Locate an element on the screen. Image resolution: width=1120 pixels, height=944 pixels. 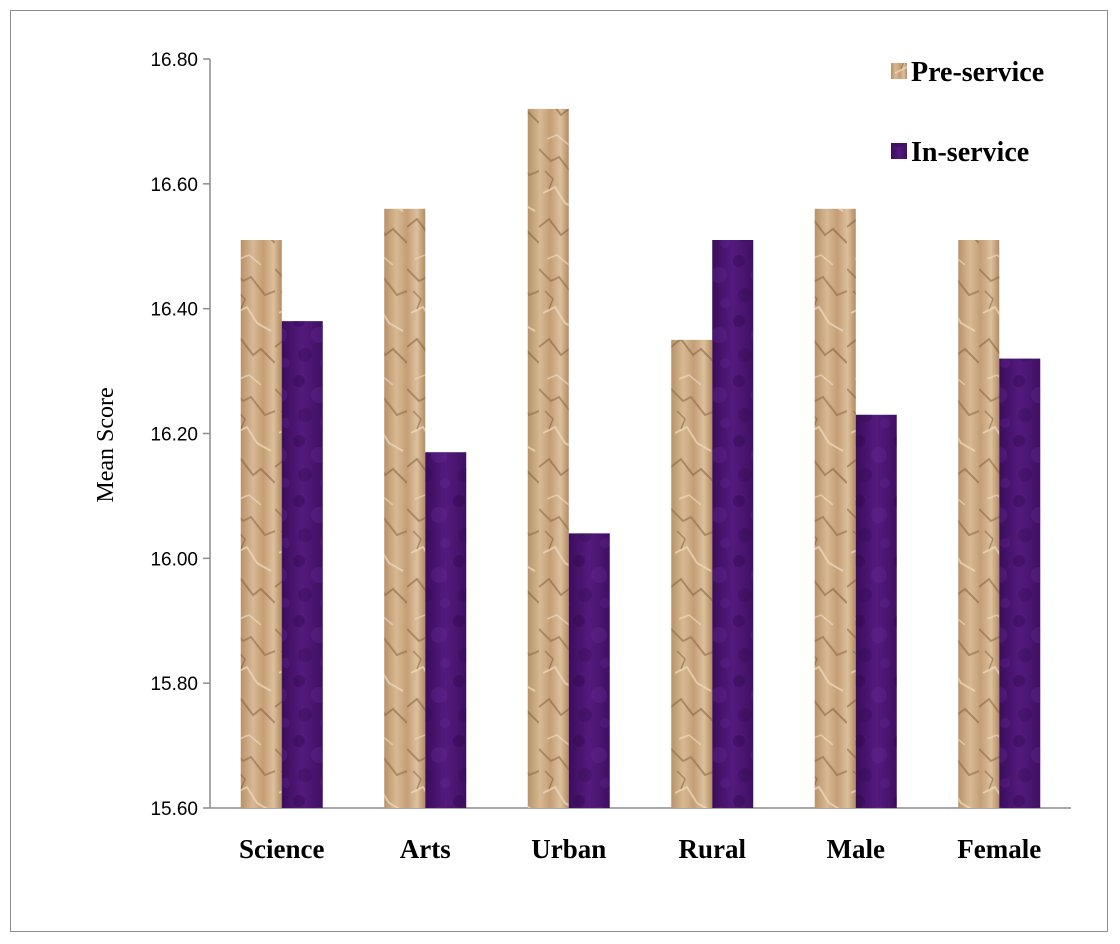
bar-pre-service-science is located at coordinates (261, 524).